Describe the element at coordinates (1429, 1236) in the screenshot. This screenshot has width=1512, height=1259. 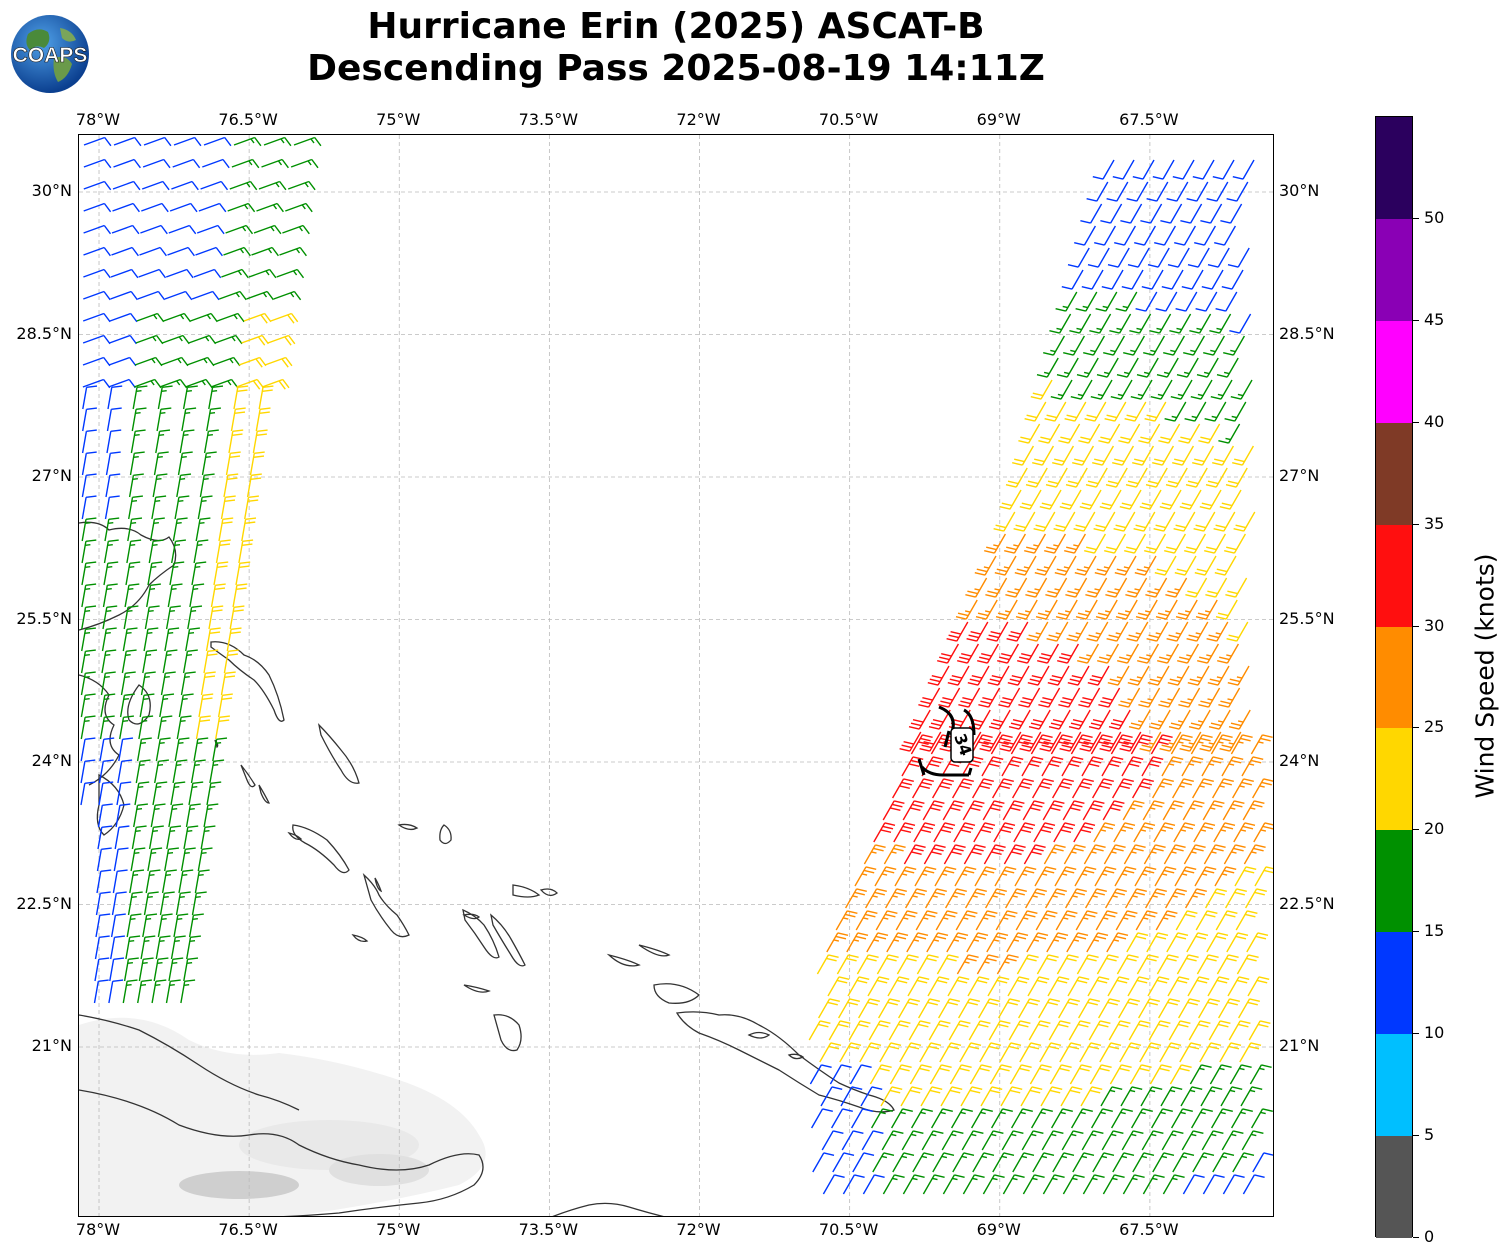
I see `colorbar-tick-label: 0` at that location.